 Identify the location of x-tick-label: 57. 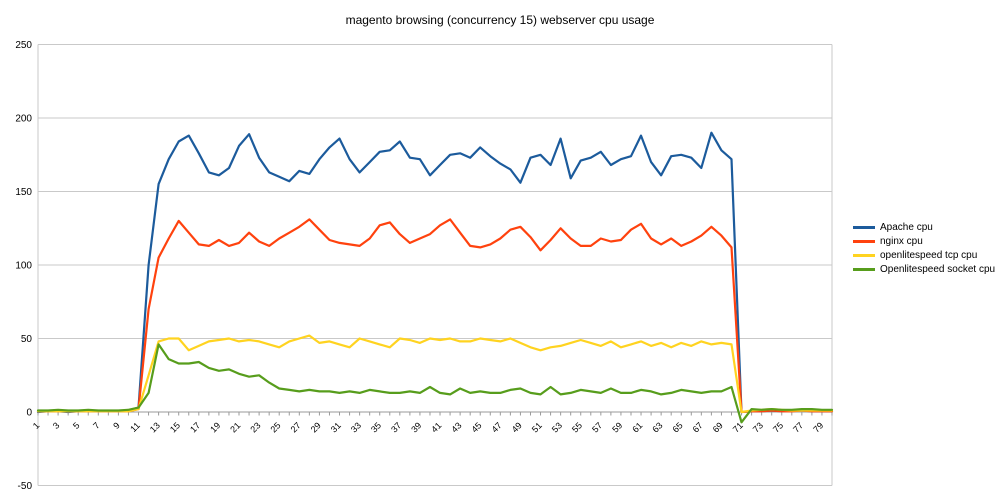
(597, 427).